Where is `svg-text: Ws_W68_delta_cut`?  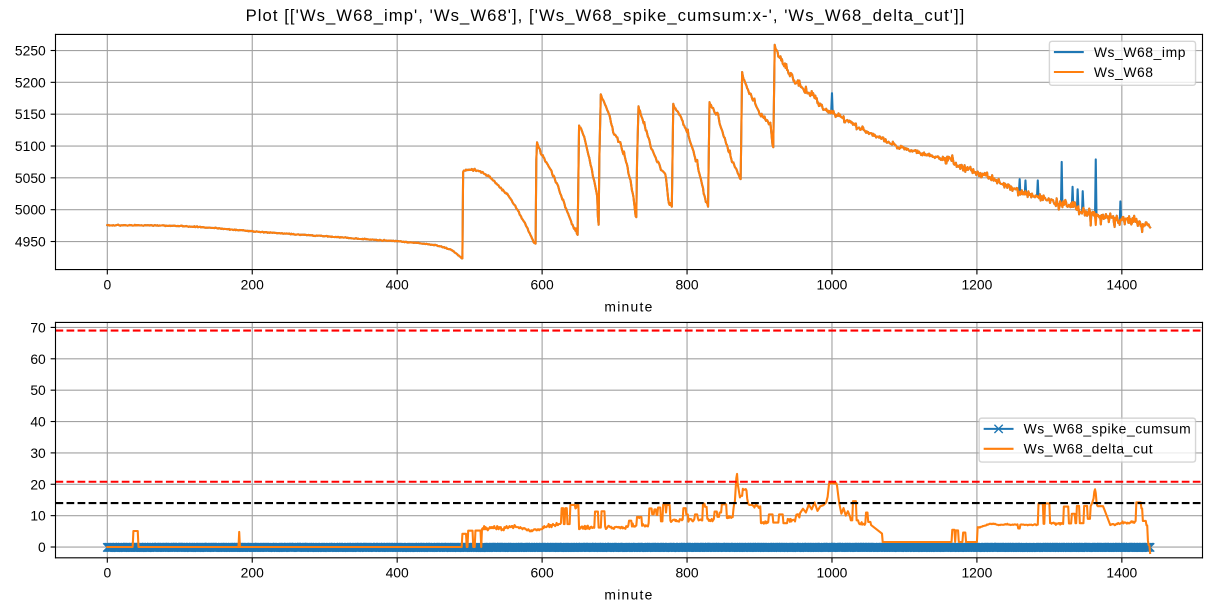 svg-text: Ws_W68_delta_cut is located at coordinates (1089, 449).